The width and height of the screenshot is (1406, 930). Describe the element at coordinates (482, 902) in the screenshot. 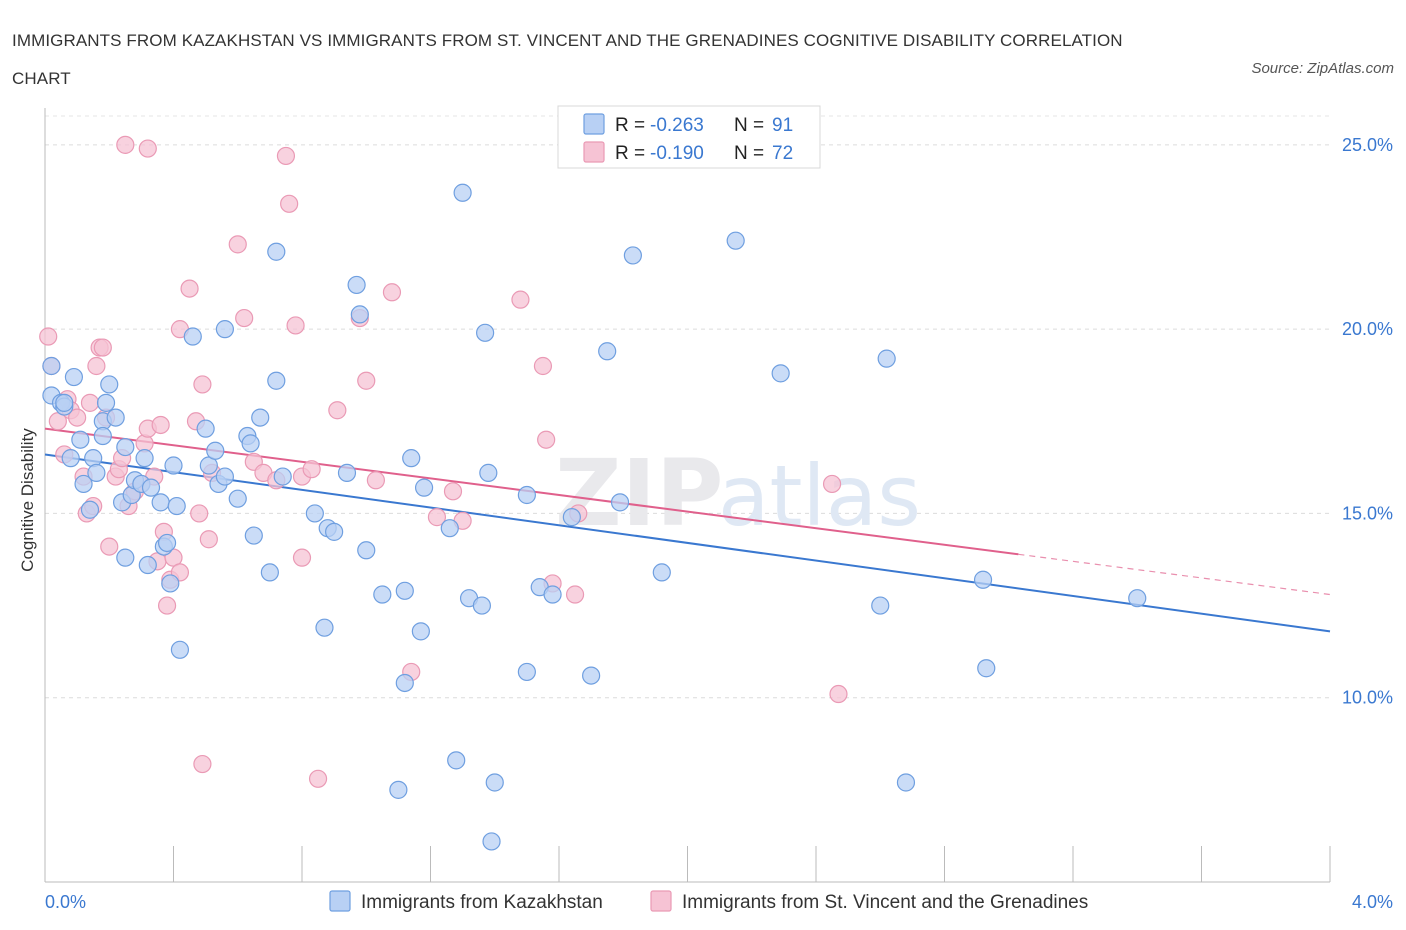

I see `legend-label: Immigrants from Kazakhstan` at that location.